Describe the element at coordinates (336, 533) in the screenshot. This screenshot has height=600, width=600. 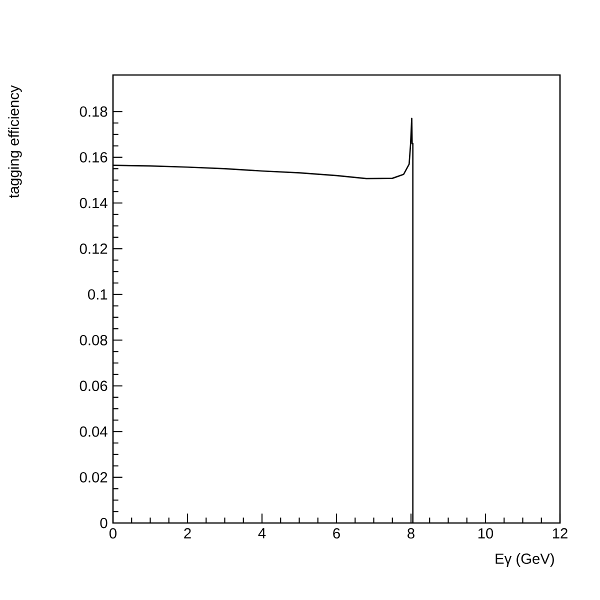
I see `x-tick-label: 6` at that location.